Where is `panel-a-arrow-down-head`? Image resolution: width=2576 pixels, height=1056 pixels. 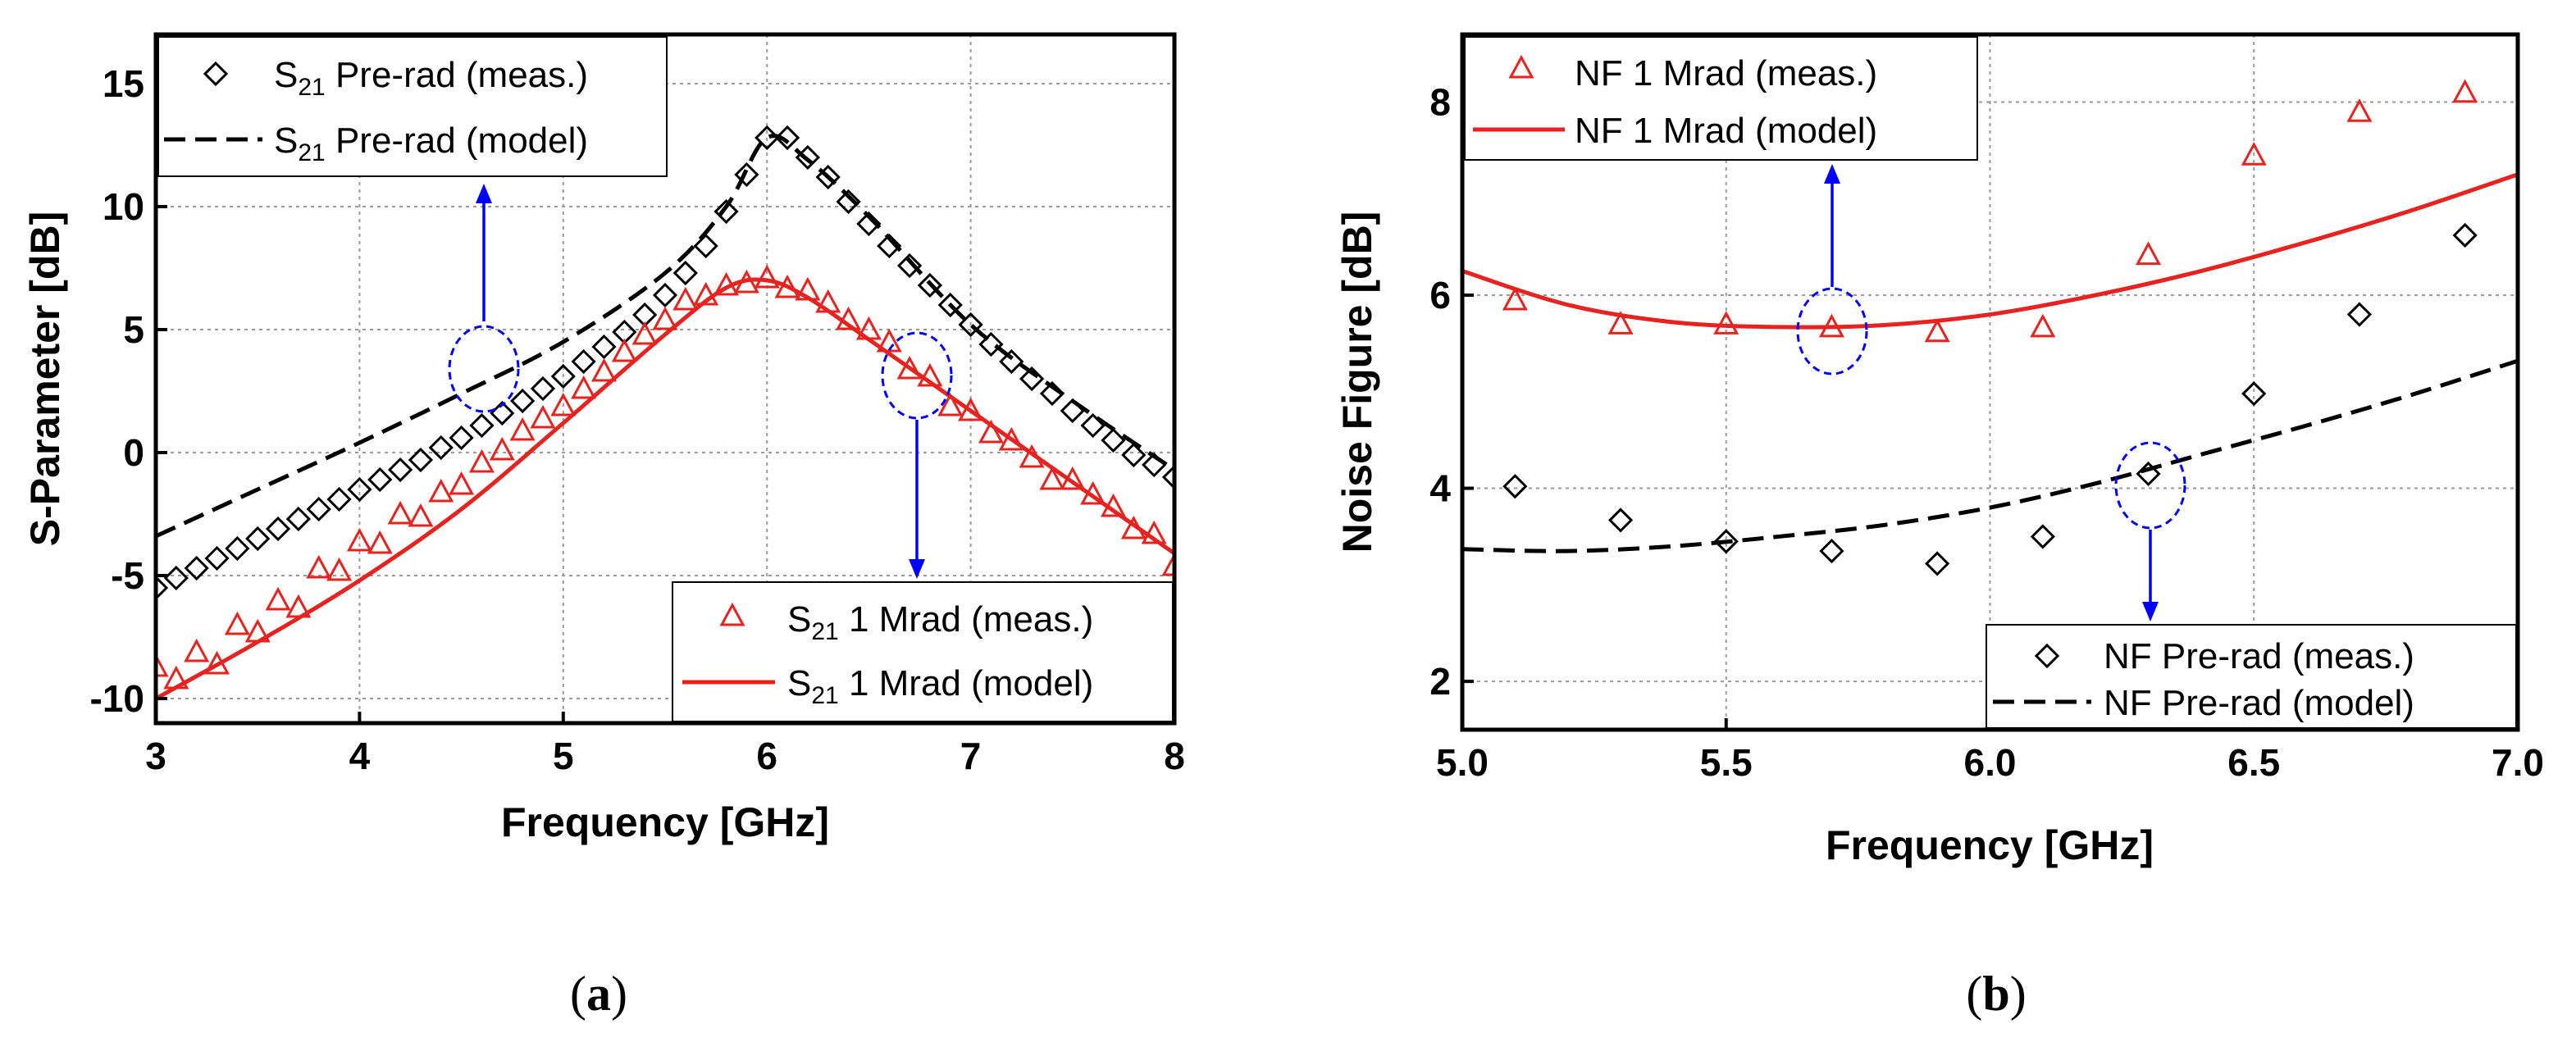
panel-a-arrow-down-head is located at coordinates (917, 569).